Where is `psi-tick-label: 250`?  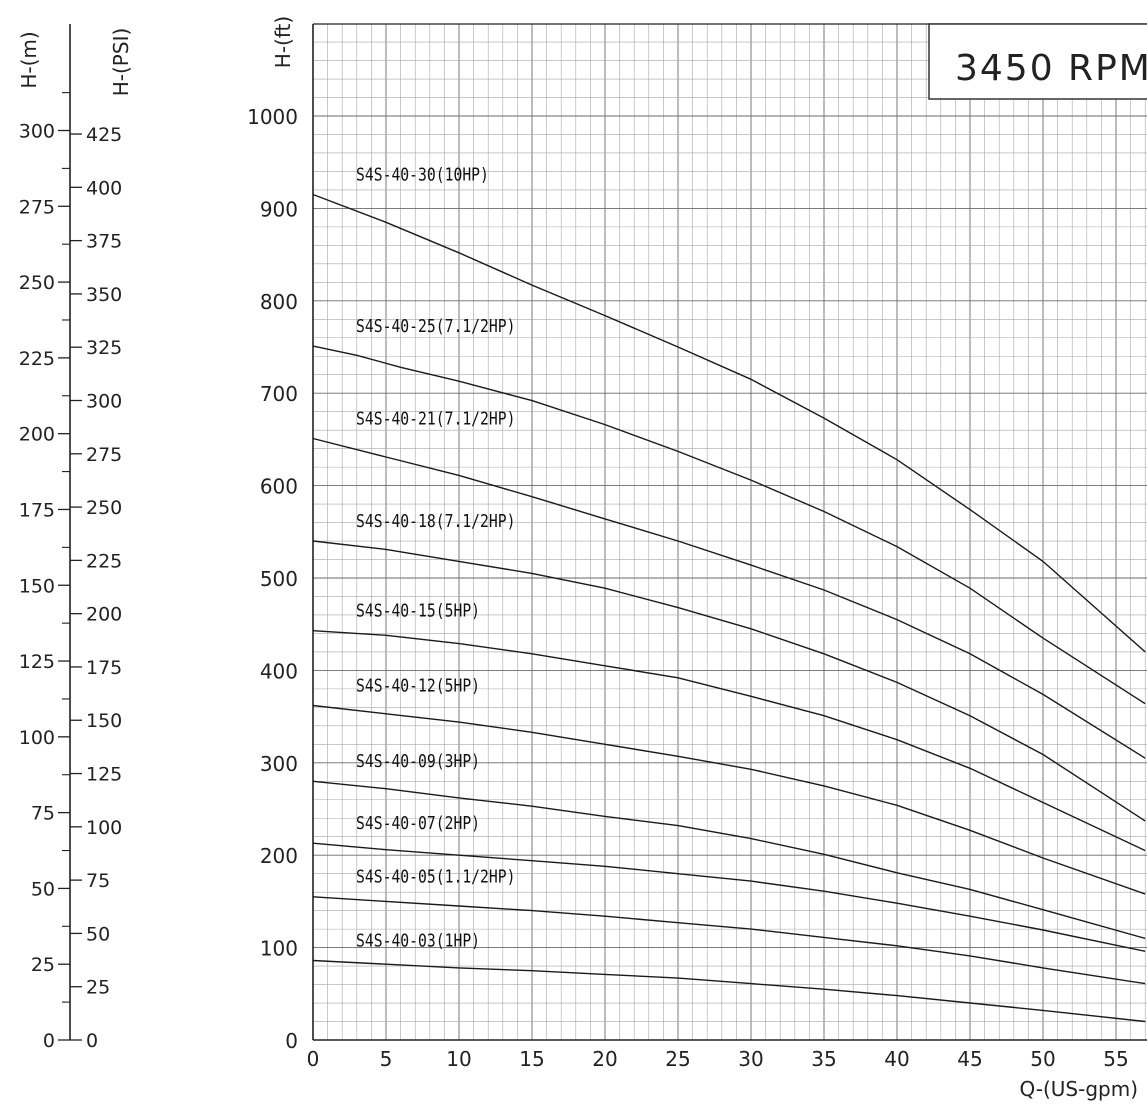 psi-tick-label: 250 is located at coordinates (104, 508).